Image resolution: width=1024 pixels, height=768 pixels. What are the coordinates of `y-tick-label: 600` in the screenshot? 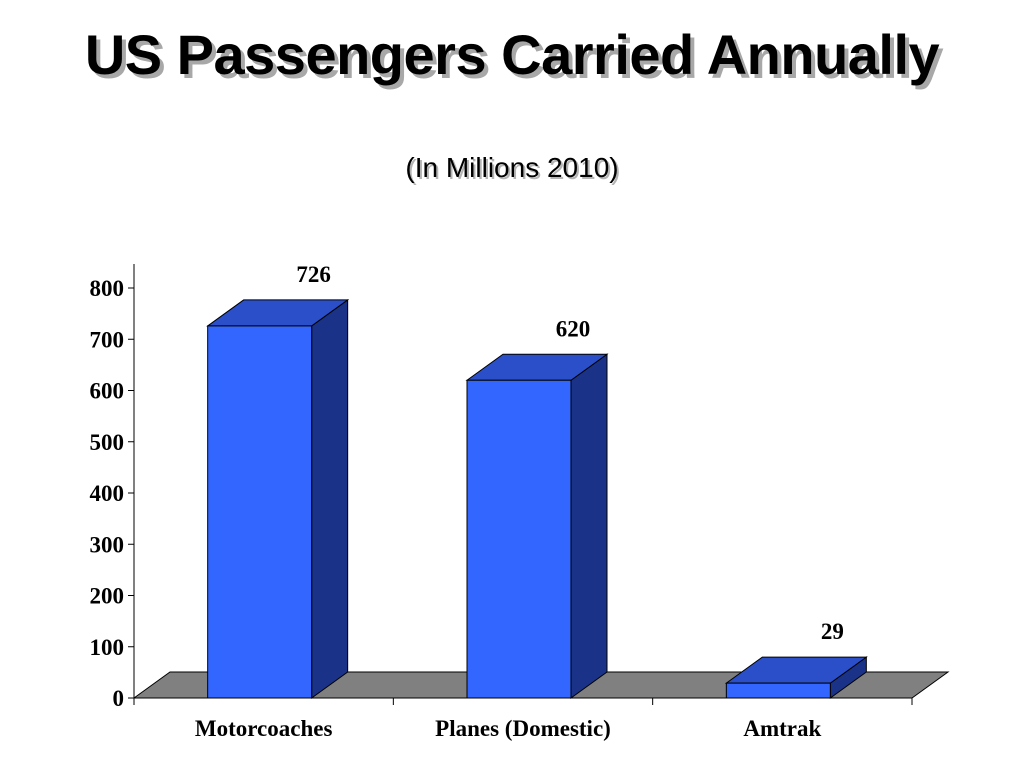 It's located at (107, 391).